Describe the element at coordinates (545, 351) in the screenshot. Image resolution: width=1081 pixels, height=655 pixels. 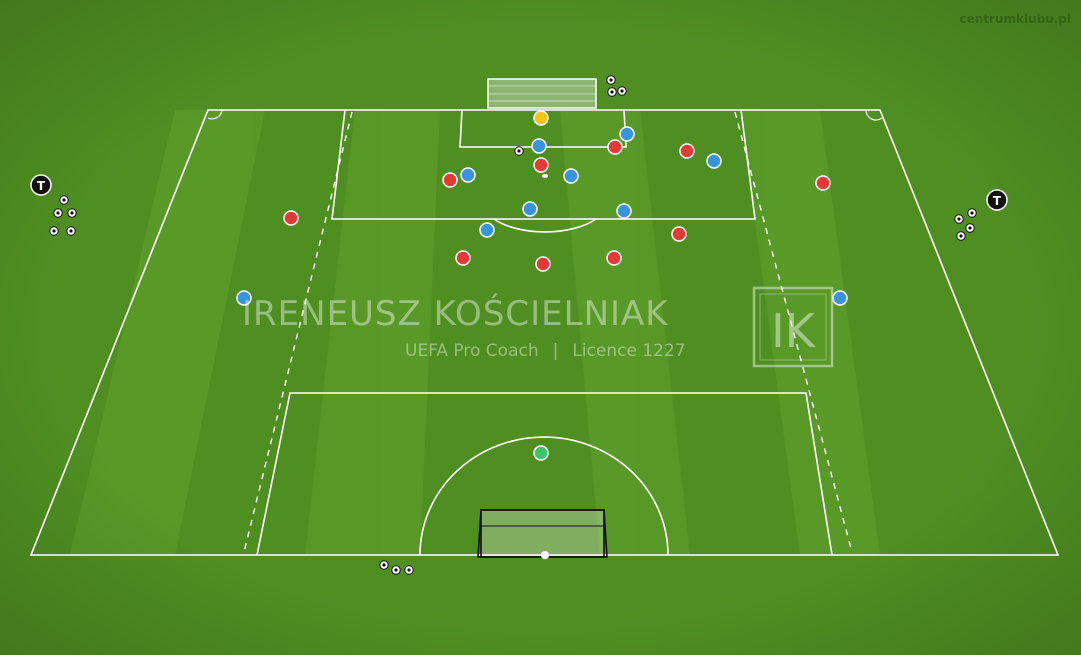
I see `watermark-subtitle: UEFA Pro Coach | Licence 1227` at that location.